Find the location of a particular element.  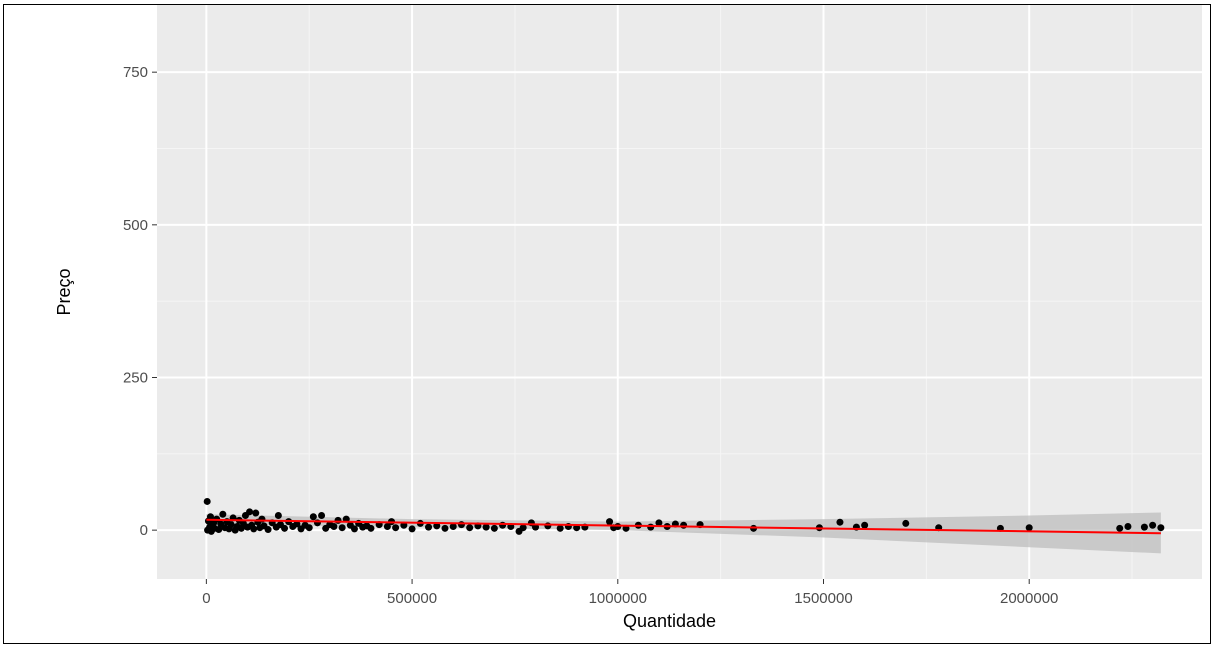

x-tick-label: 1000000 is located at coordinates (618, 598).